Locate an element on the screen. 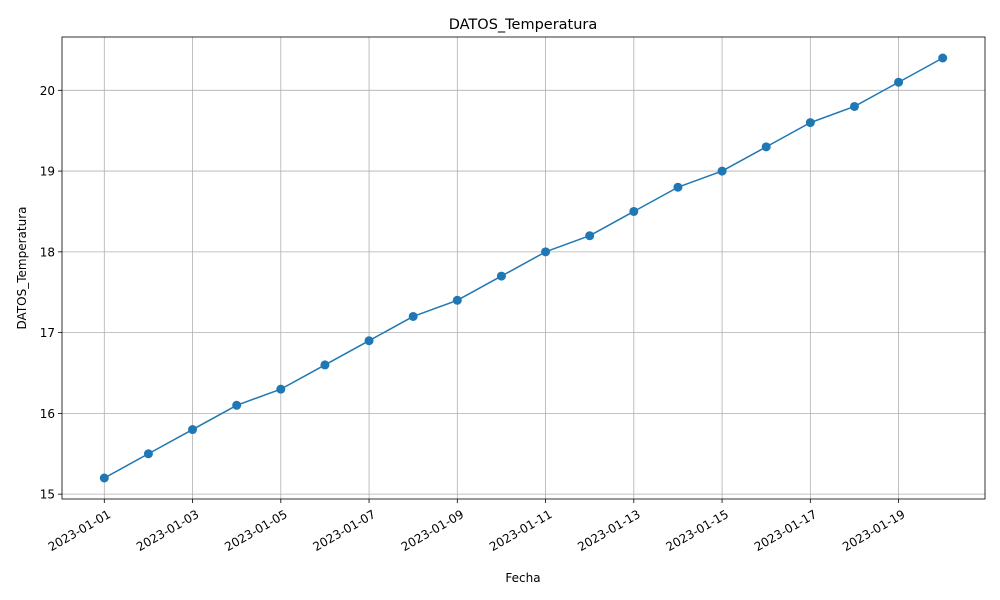 The image size is (1000, 600). x-axis-title: Fecha is located at coordinates (522, 578).